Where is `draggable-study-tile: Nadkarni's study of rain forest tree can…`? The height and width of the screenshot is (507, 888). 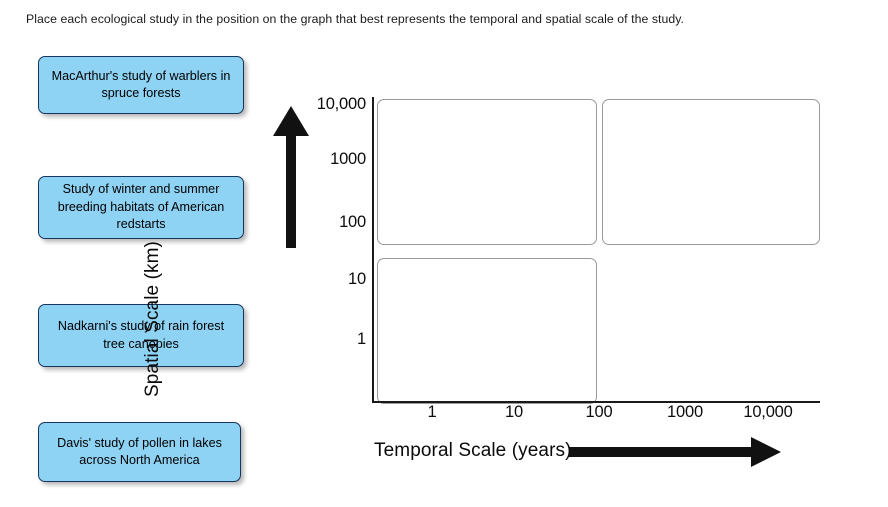 draggable-study-tile: Nadkarni's study of rain forest tree can… is located at coordinates (141, 335).